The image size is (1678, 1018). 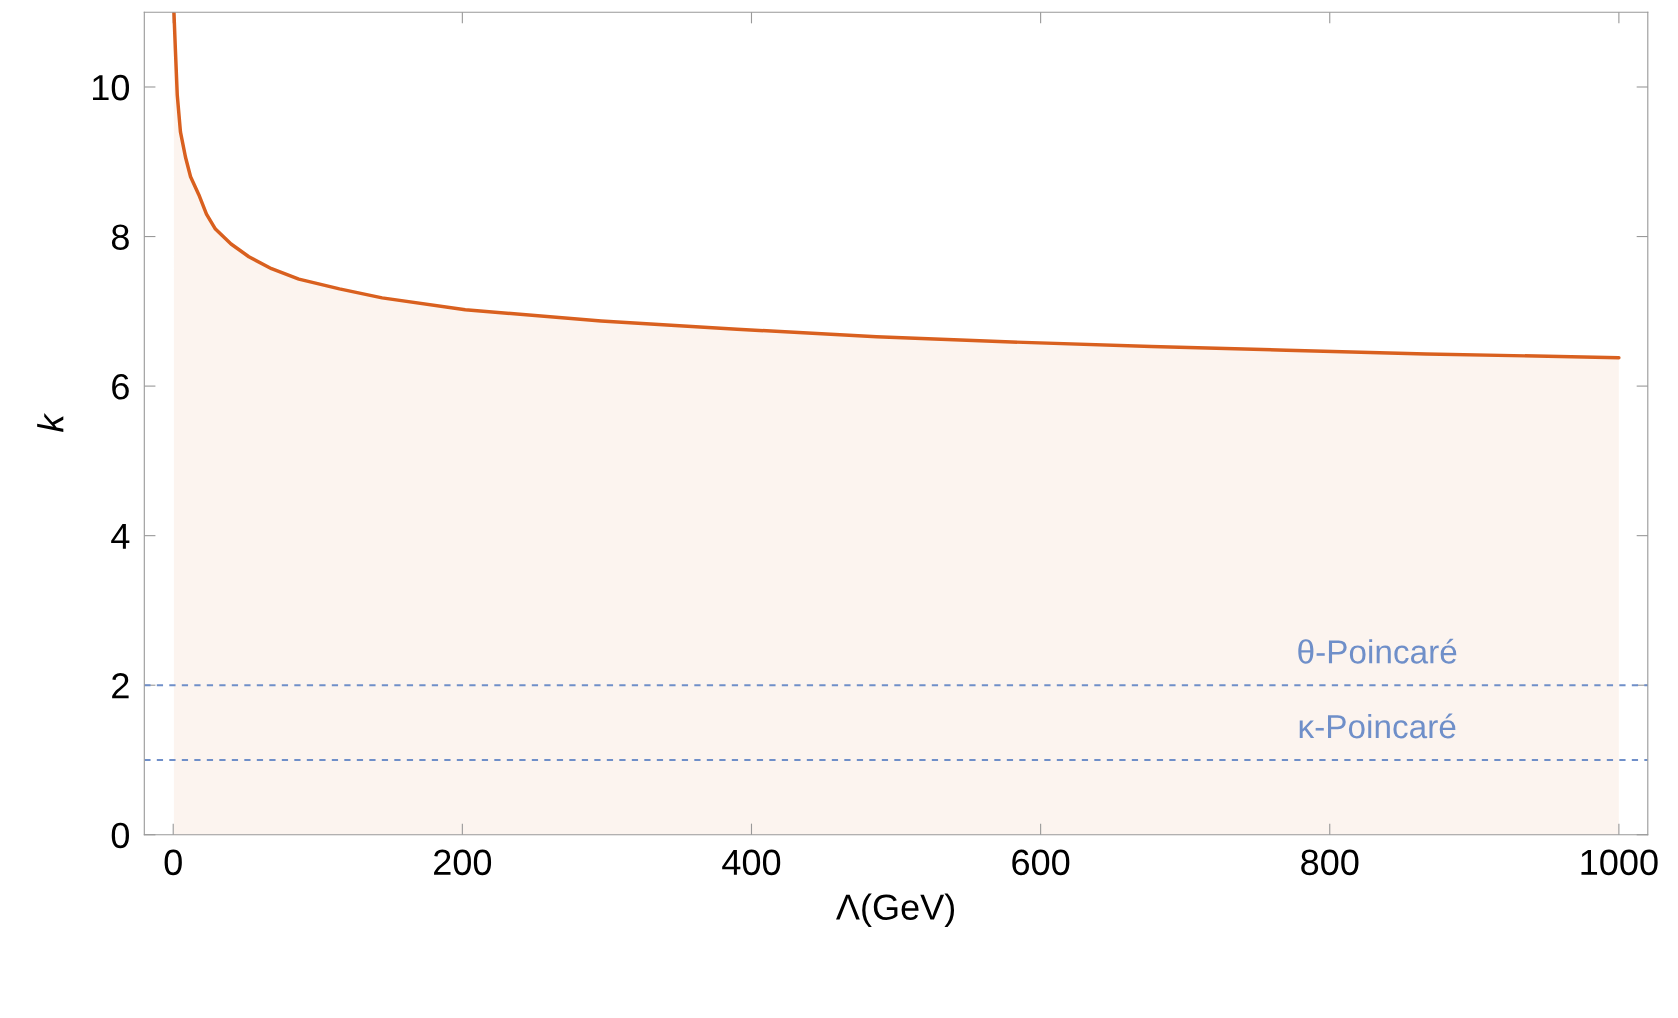 I want to click on x-tick-label: 800, so click(x=1330, y=862).